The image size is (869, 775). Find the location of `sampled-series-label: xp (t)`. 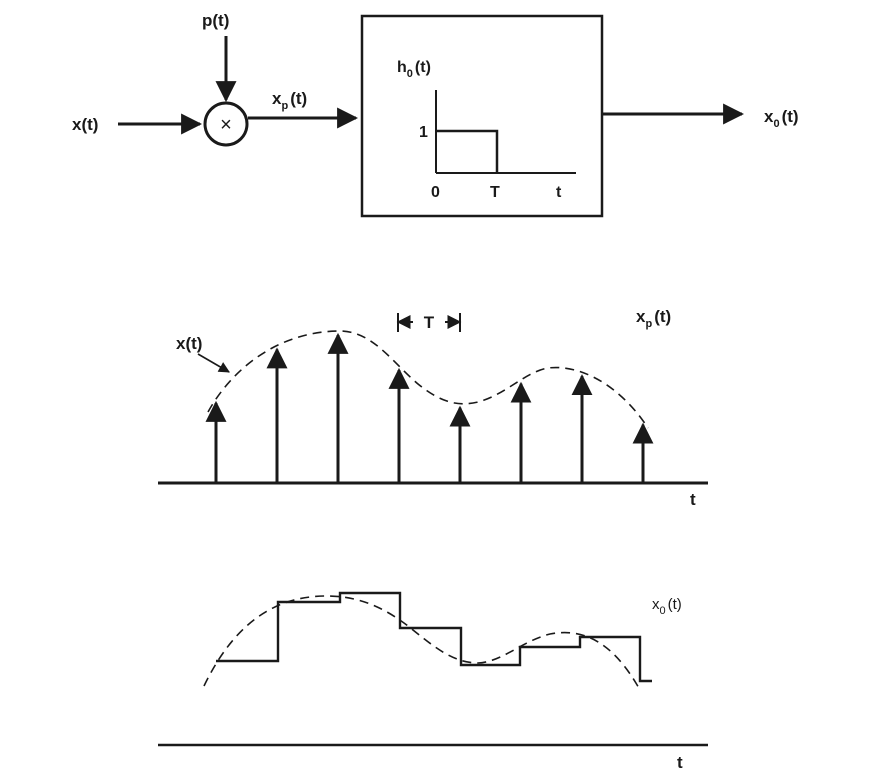

sampled-series-label: xp (t) is located at coordinates (653, 318).